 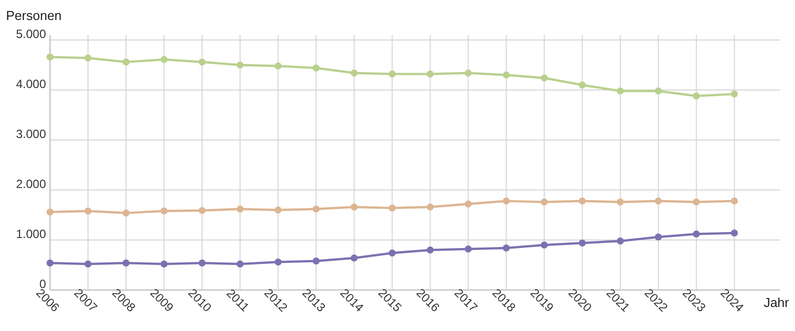 I want to click on x-axis-title: Jahr, so click(x=777, y=302).